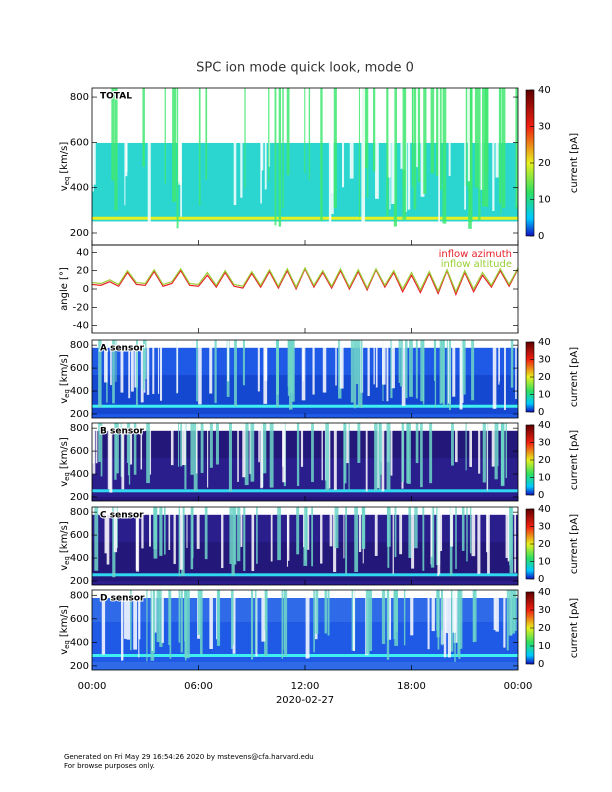 The image size is (612, 792). What do you see at coordinates (544, 610) in the screenshot?
I see `colorbar-tick-label: 30` at bounding box center [544, 610].